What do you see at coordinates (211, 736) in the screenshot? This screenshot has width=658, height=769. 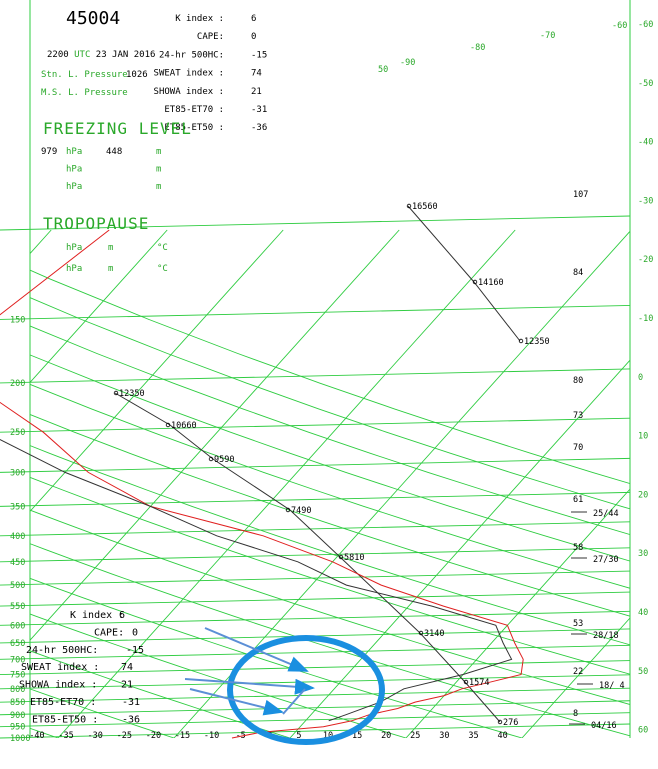 I see `x-tick-label: -10` at bounding box center [211, 736].